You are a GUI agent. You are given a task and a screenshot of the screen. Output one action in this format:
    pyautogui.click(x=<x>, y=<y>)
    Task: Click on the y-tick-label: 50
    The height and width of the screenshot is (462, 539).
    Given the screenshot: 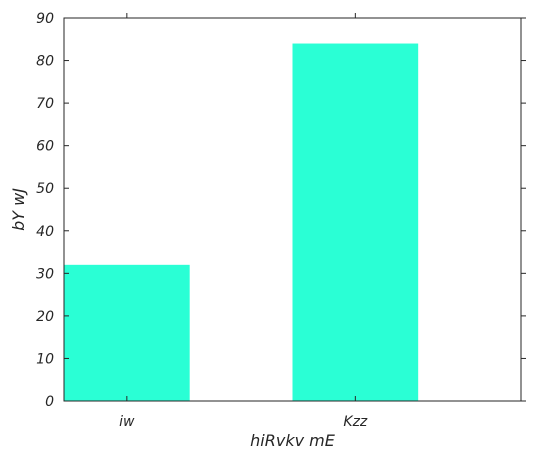 What is the action you would take?
    pyautogui.click(x=45, y=189)
    